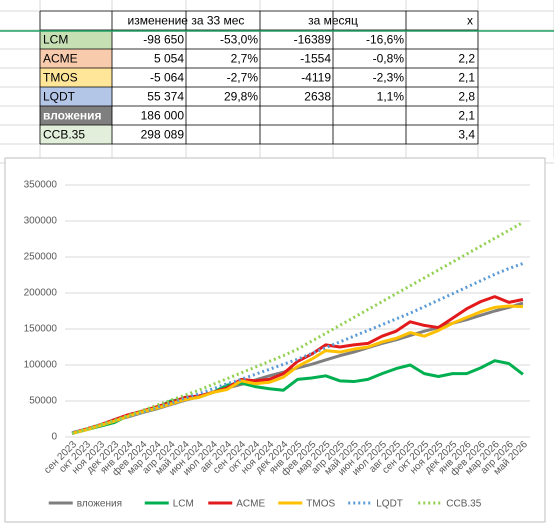  What do you see at coordinates (466, 59) in the screenshot?
I see `cell: 2,2` at bounding box center [466, 59].